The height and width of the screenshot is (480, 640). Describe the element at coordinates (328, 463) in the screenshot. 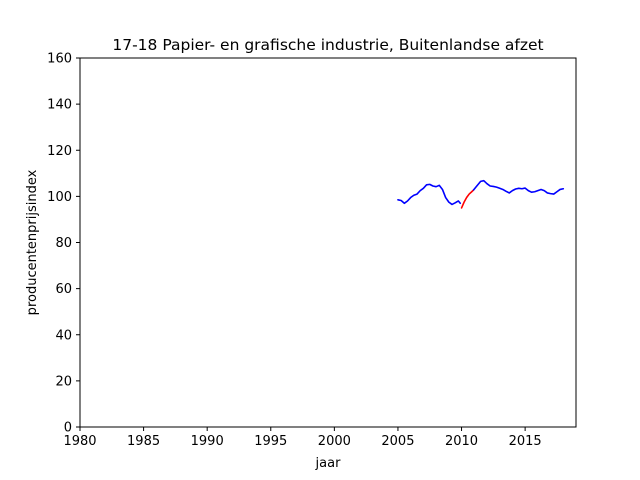

I see `x-axis-label: jaar` at that location.